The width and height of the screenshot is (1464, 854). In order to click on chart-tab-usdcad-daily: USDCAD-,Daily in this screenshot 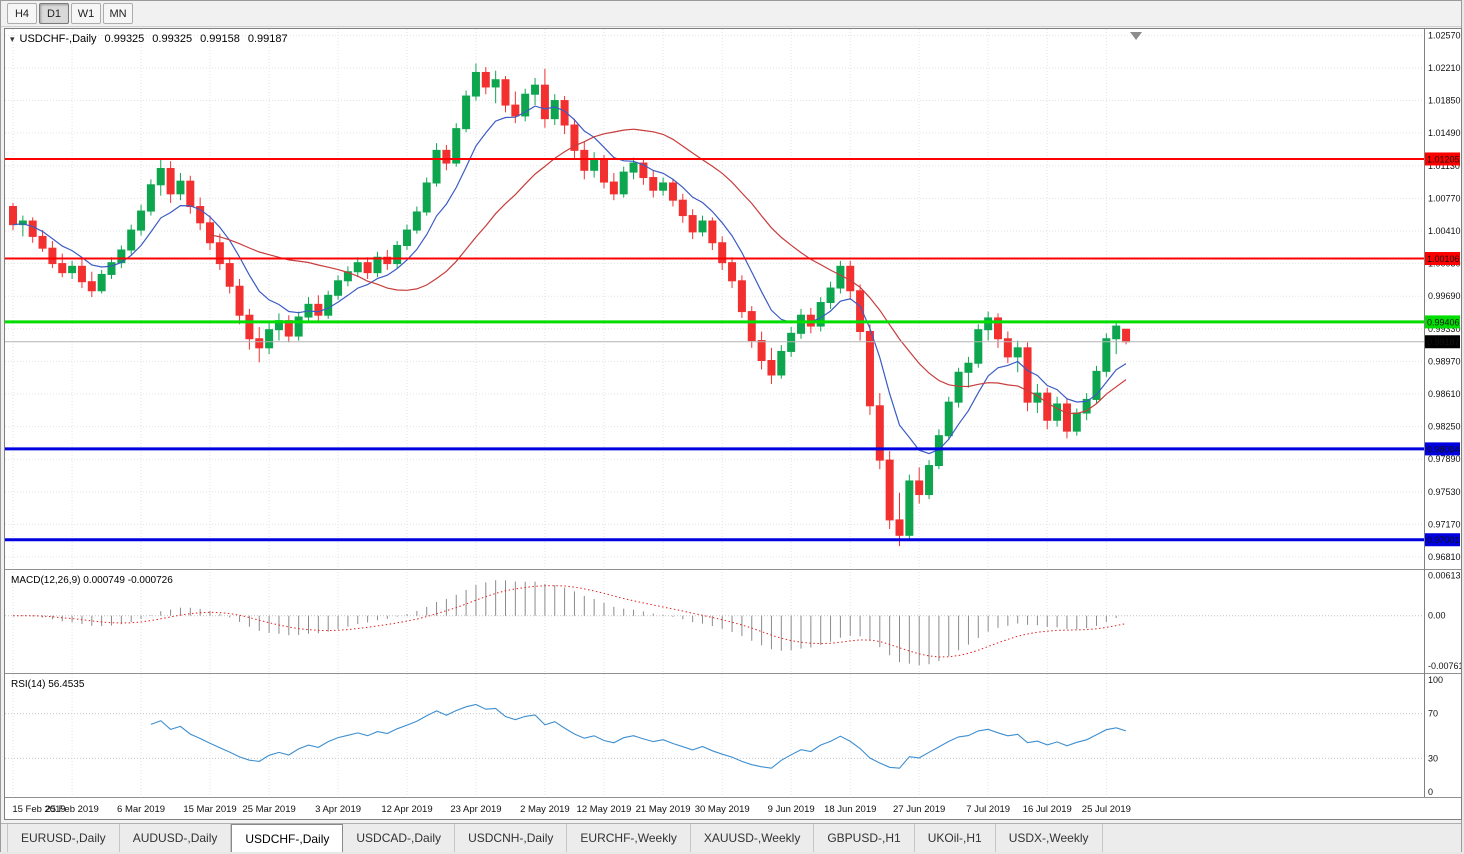, I will do `click(399, 838)`.